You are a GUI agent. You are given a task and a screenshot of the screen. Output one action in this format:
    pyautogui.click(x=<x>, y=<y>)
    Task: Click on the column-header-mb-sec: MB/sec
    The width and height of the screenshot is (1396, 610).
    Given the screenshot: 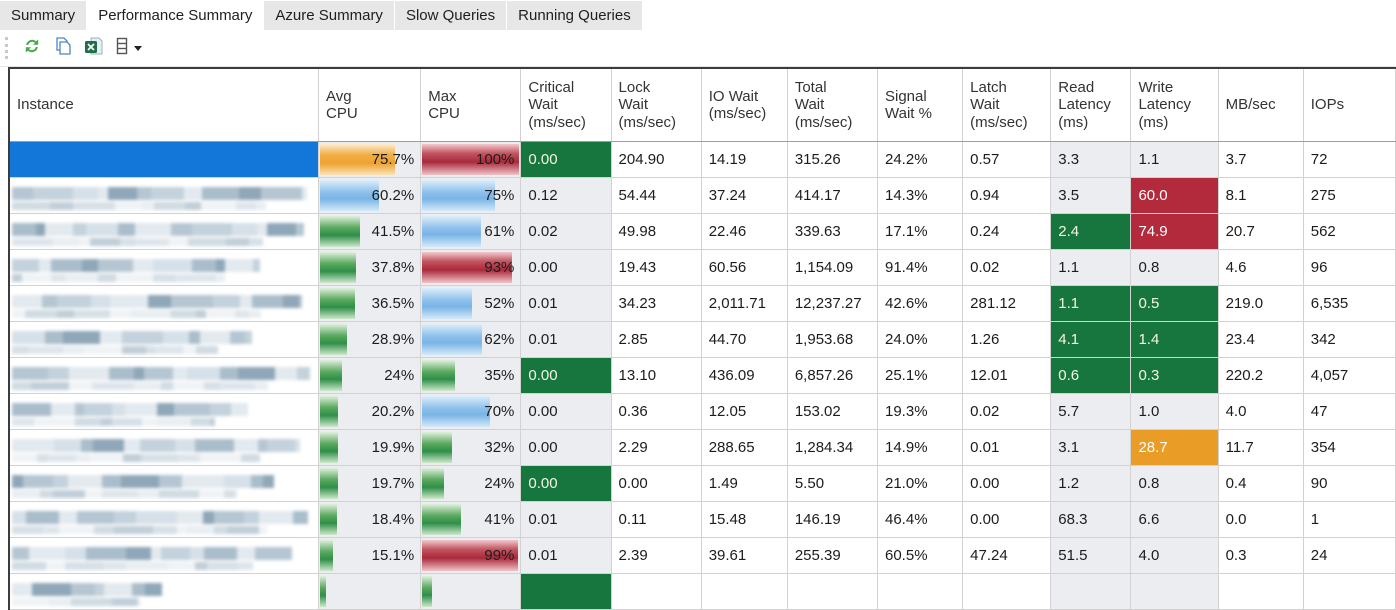 What is the action you would take?
    pyautogui.click(x=1261, y=105)
    